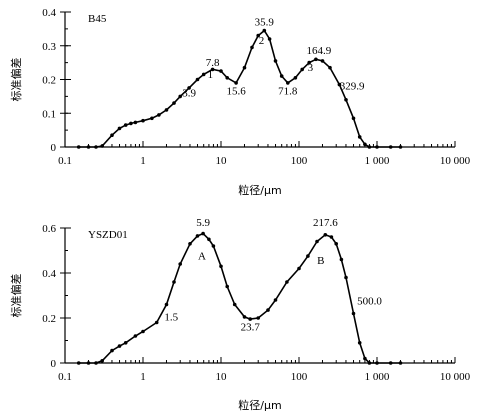  What do you see at coordinates (320, 261) in the screenshot?
I see `data-annotation: B` at bounding box center [320, 261].